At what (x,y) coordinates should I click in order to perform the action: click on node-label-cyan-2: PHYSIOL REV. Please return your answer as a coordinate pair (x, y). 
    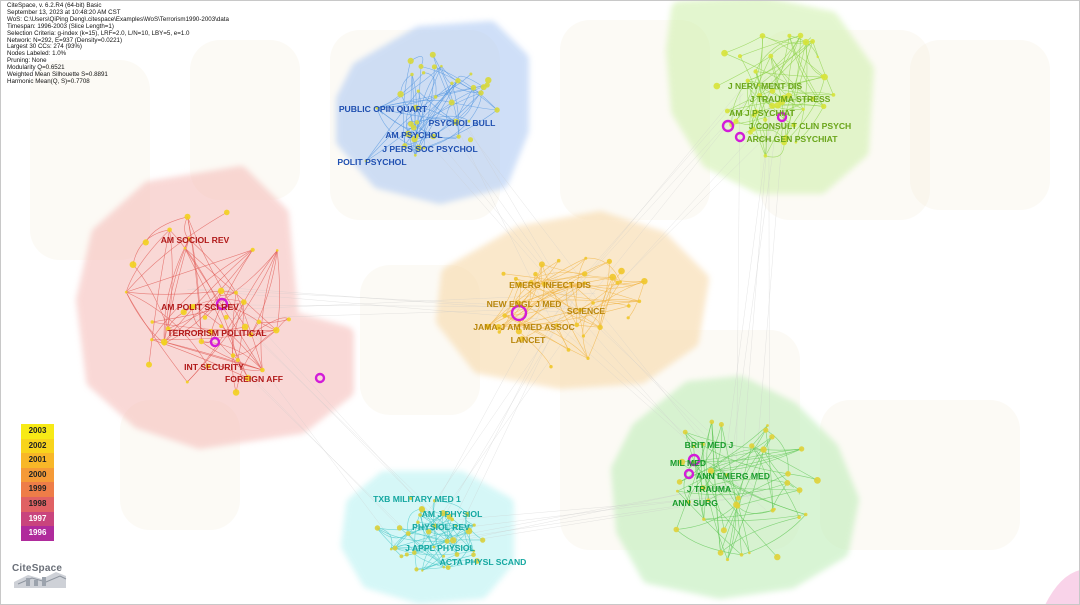
    Looking at the image, I should click on (441, 527).